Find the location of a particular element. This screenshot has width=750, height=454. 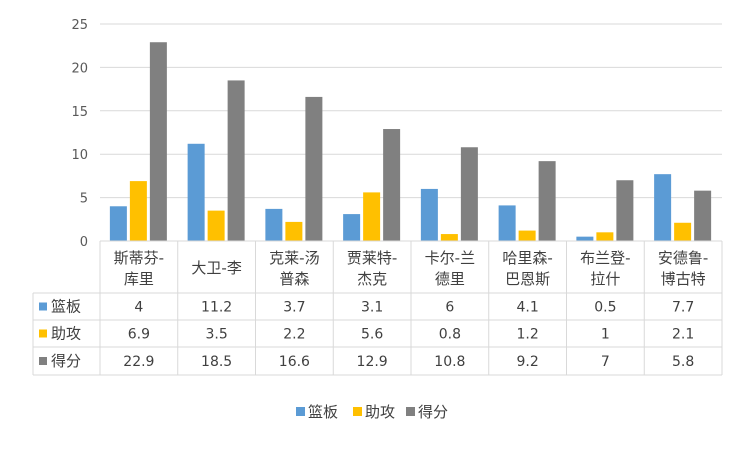

table-value: 7.7 is located at coordinates (683, 308).